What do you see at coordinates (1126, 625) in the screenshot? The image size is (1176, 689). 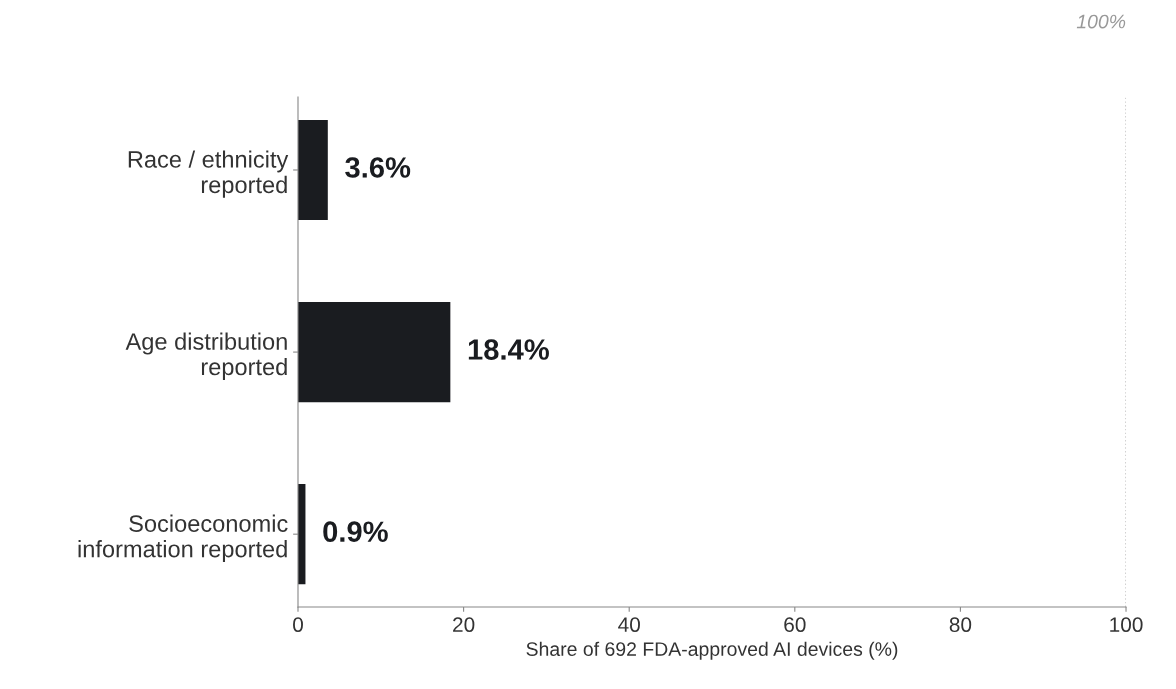 I see `x-tick-label: 100` at bounding box center [1126, 625].